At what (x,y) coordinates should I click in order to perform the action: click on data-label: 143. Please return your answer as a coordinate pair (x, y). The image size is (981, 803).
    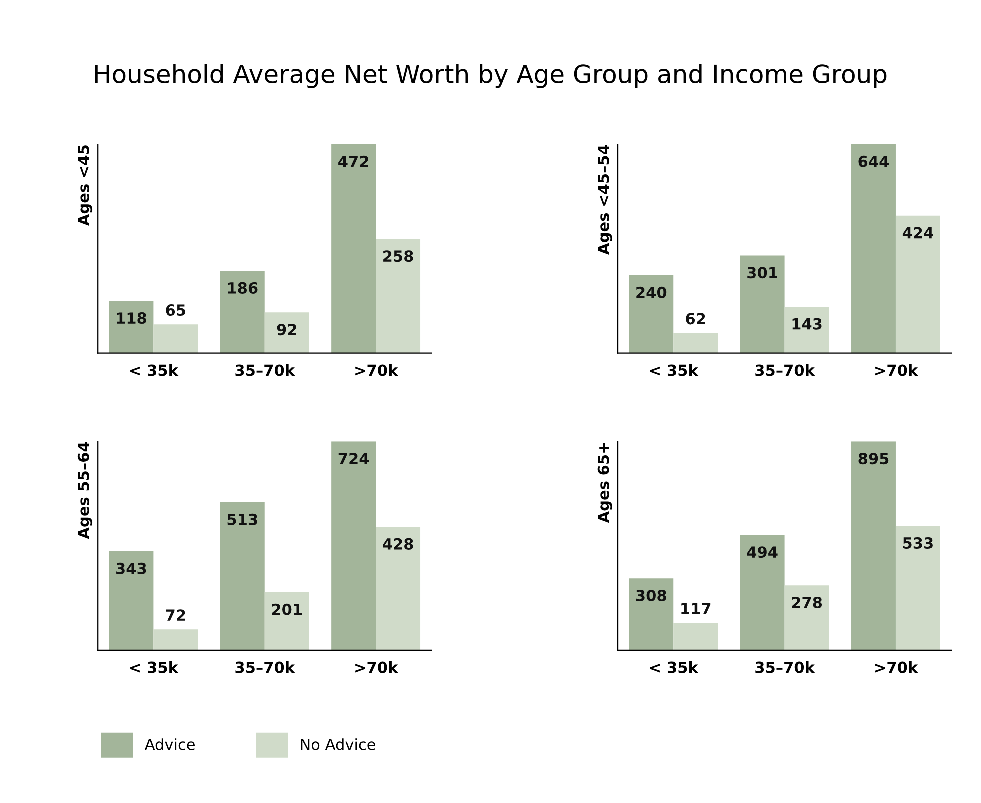
    Looking at the image, I should click on (807, 324).